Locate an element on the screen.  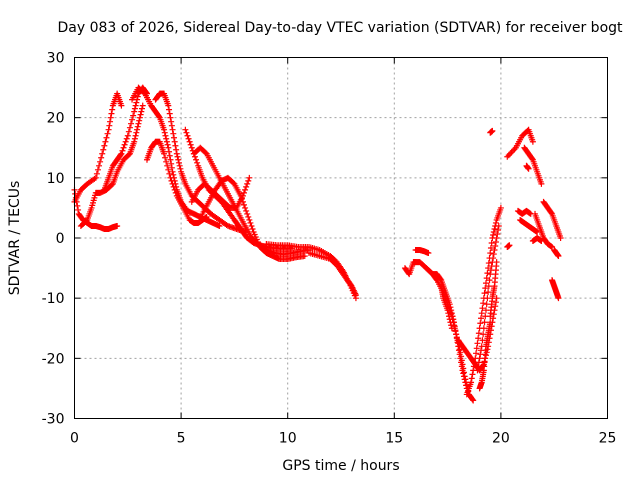
x-tick-label: 5 is located at coordinates (181, 439).